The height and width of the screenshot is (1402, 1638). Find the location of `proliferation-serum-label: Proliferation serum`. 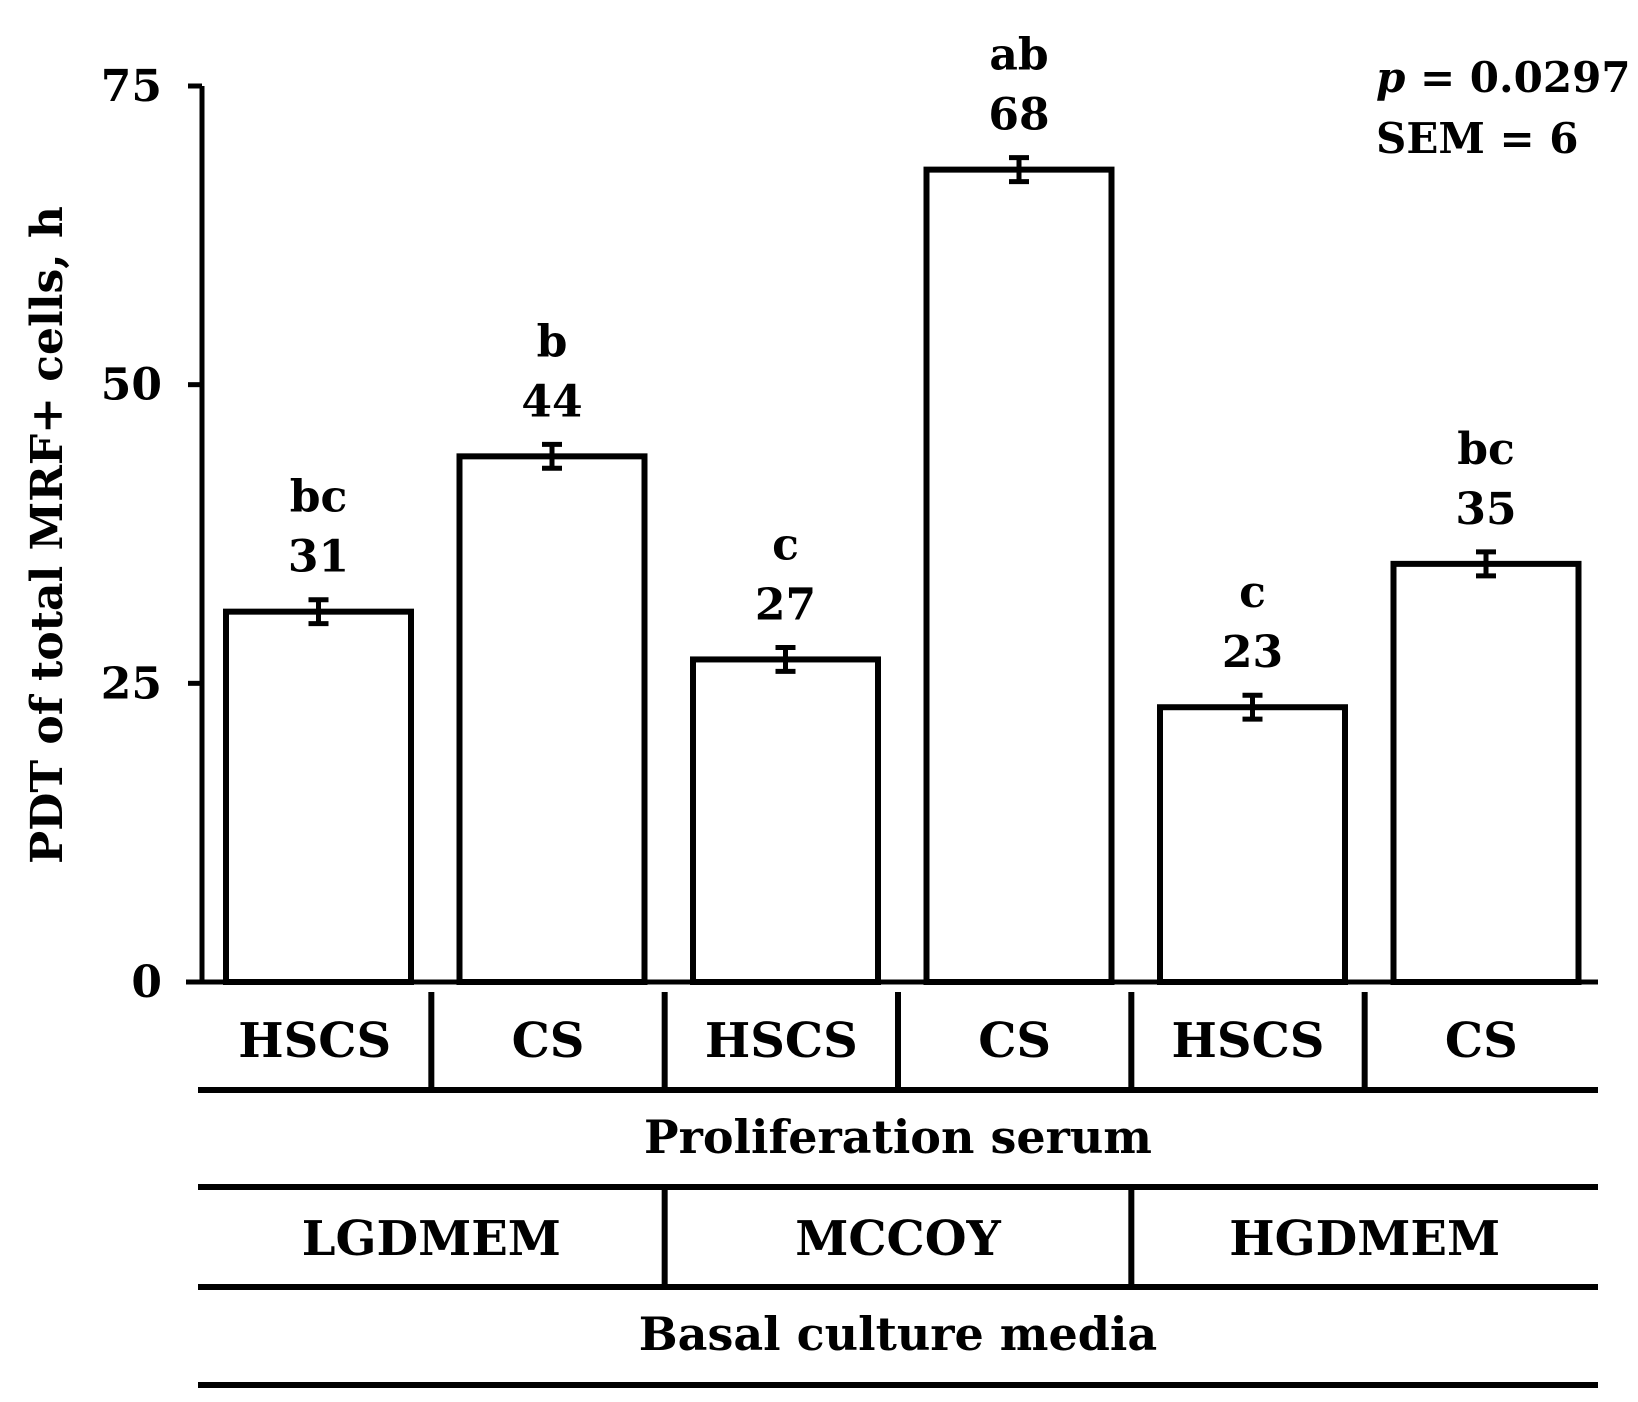

proliferation-serum-label: Proliferation serum is located at coordinates (898, 1137).